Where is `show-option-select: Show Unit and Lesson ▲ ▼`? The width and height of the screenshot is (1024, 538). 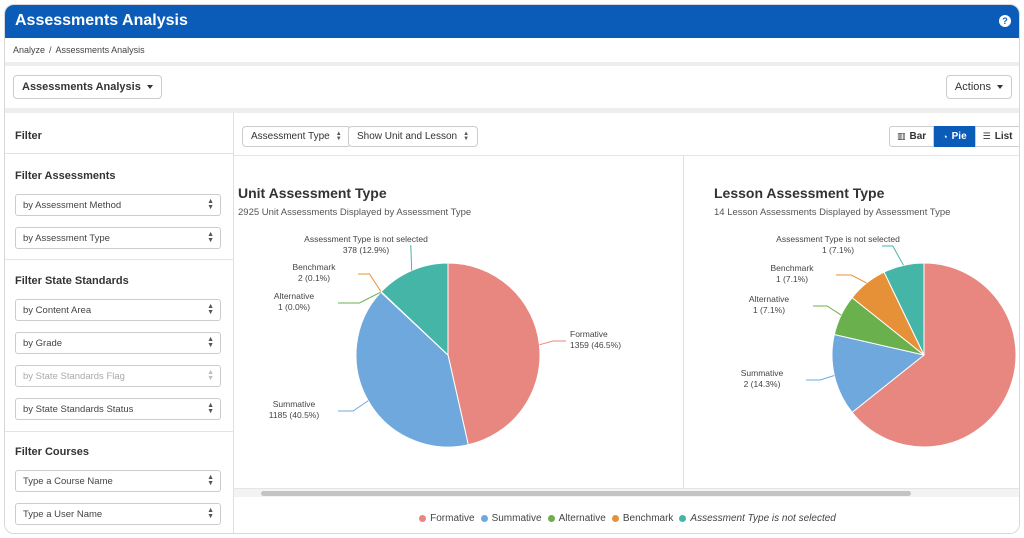
show-option-select: Show Unit and Lesson ▲ ▼ is located at coordinates (413, 136).